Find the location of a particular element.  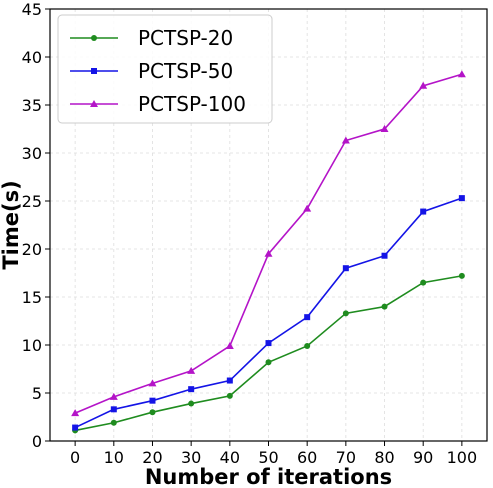

x-tick-label: 30 is located at coordinates (191, 457).